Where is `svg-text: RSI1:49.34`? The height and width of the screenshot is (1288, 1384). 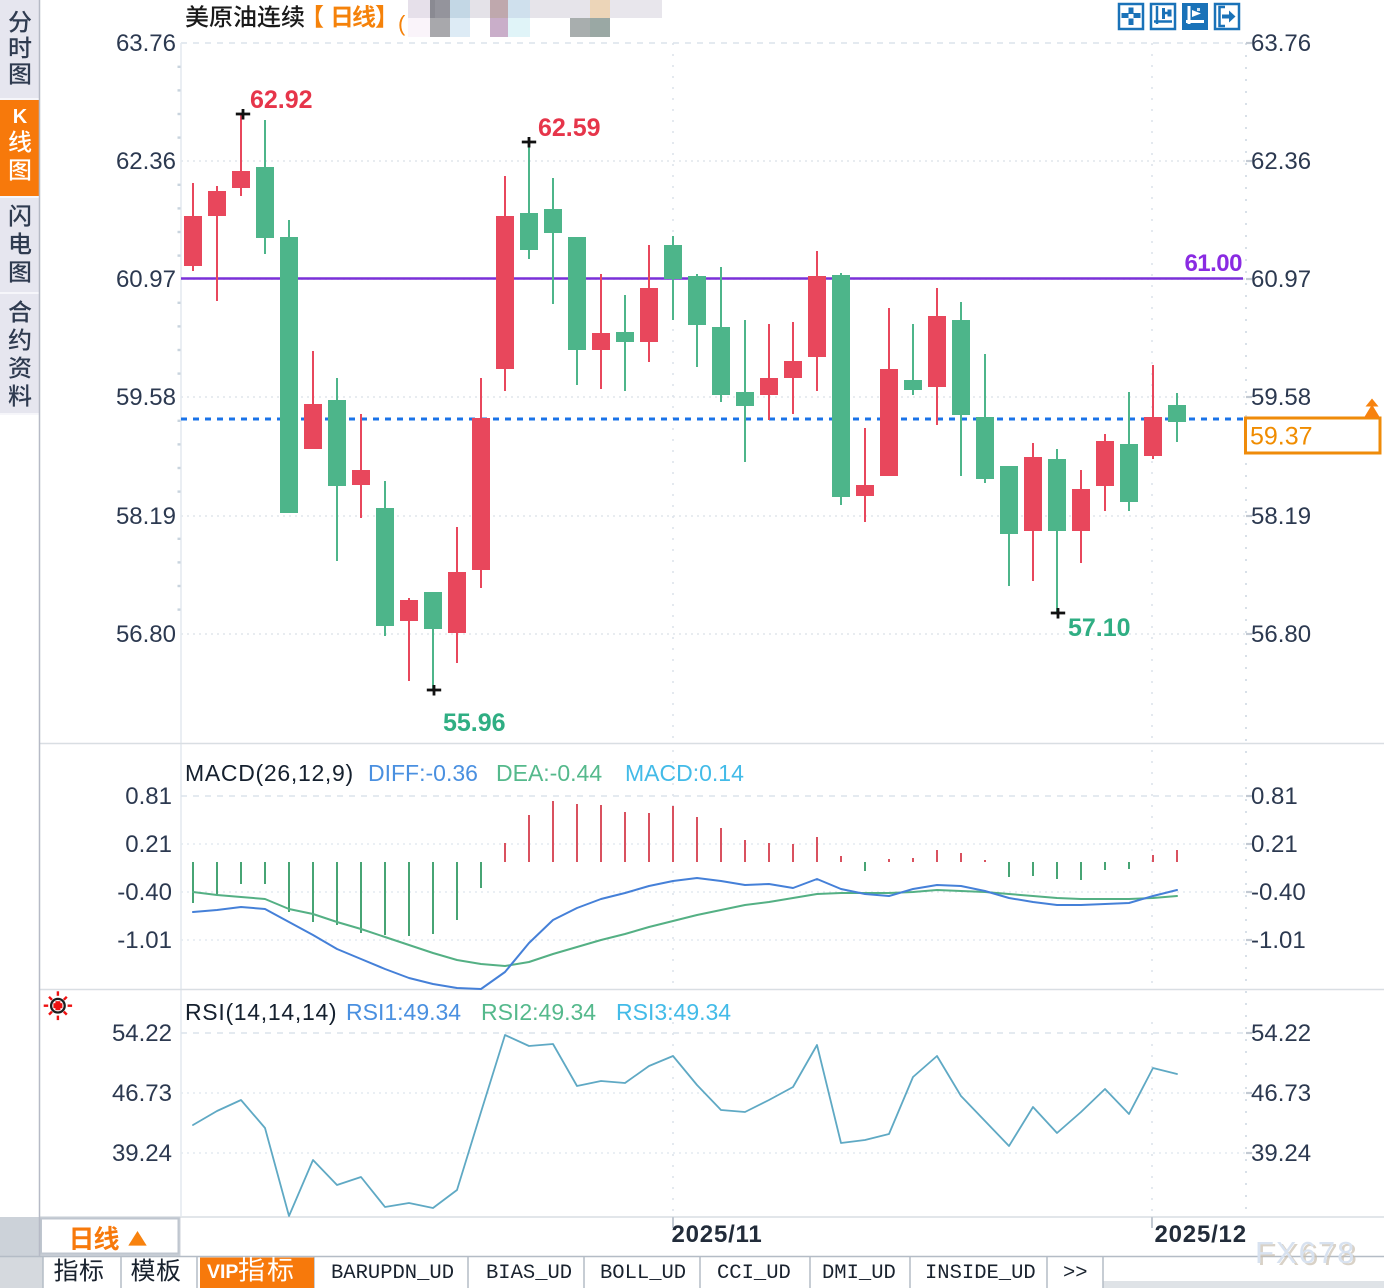
svg-text: RSI1:49.34 is located at coordinates (403, 1012).